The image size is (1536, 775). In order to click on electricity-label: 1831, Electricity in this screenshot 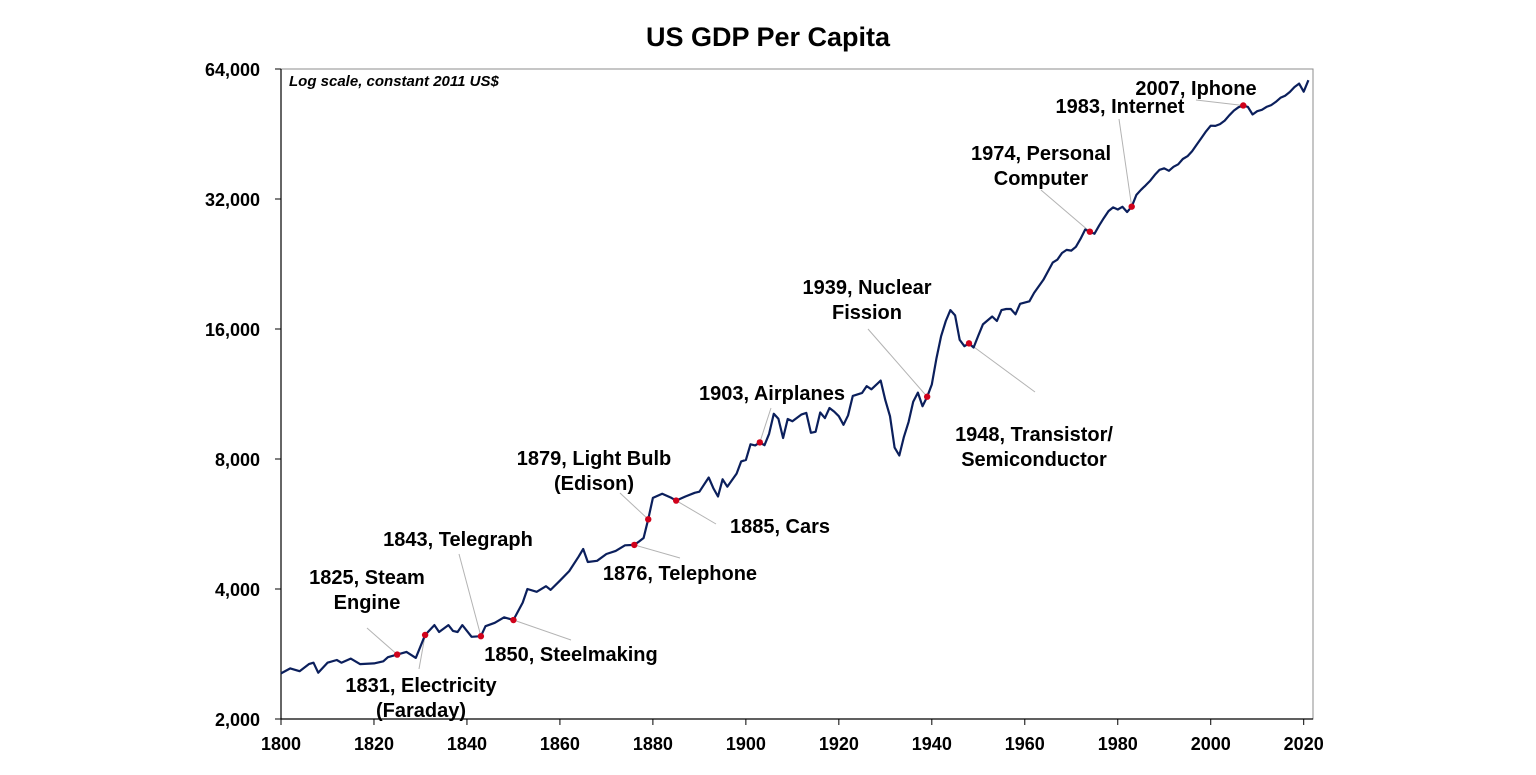, I will do `click(421, 686)`.